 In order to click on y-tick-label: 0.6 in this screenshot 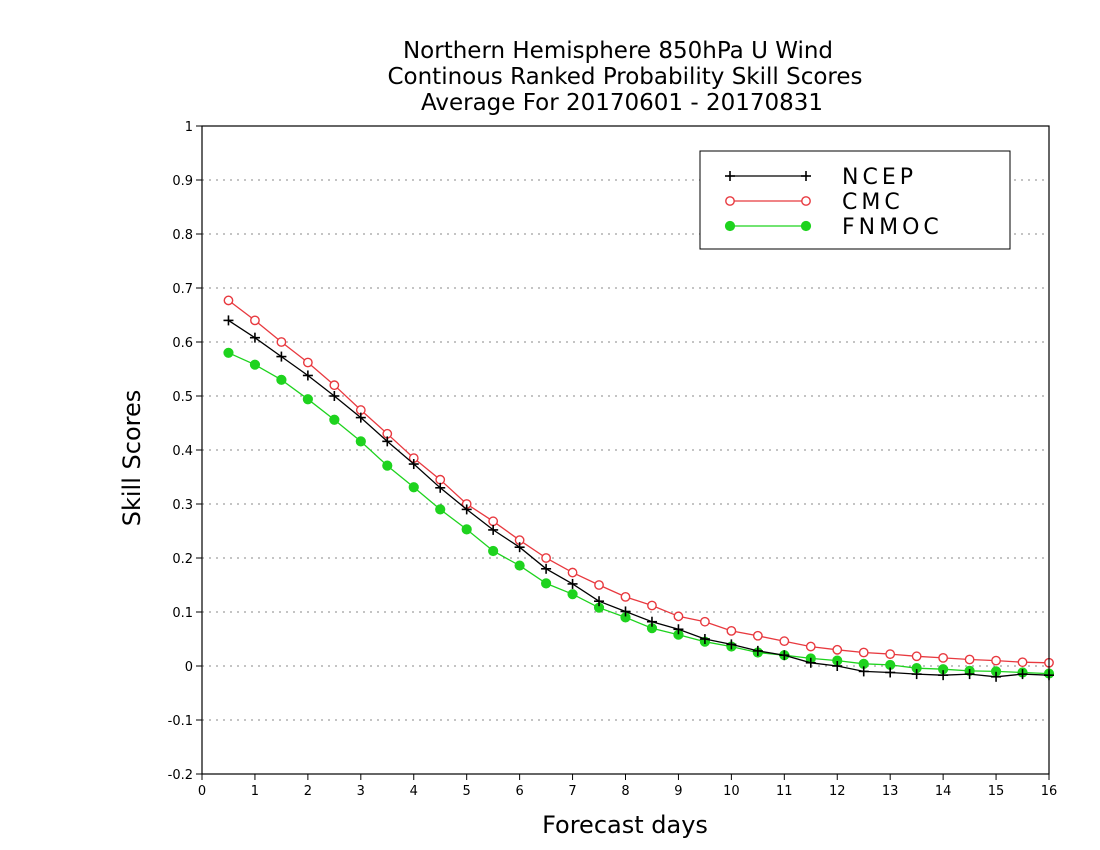, I will do `click(182, 343)`.